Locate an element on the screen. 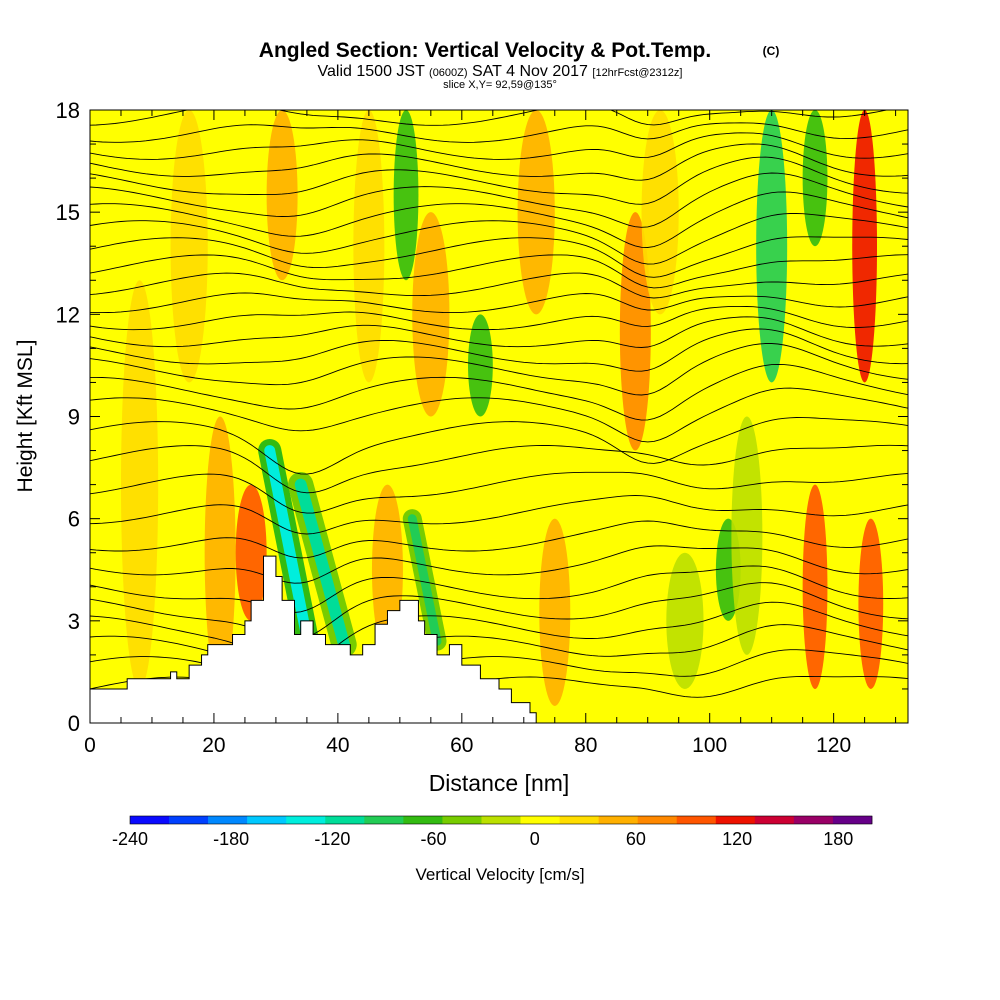 The width and height of the screenshot is (1000, 1000). y-tick-label: 6 is located at coordinates (74, 519).